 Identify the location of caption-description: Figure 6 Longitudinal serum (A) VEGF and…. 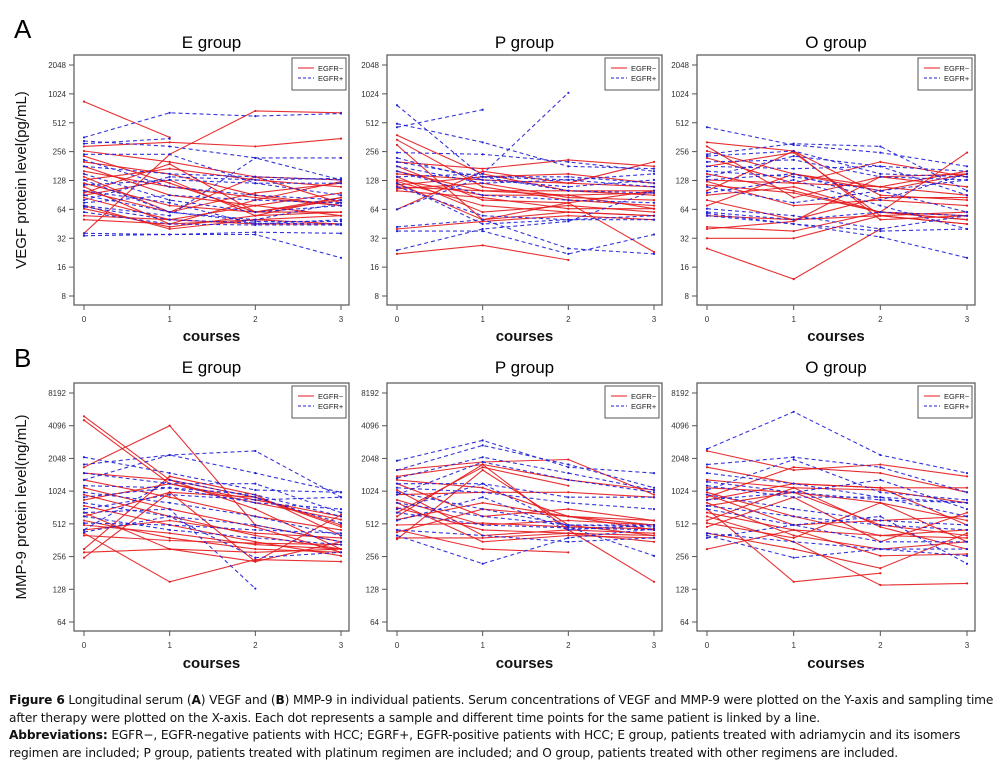
(504, 709).